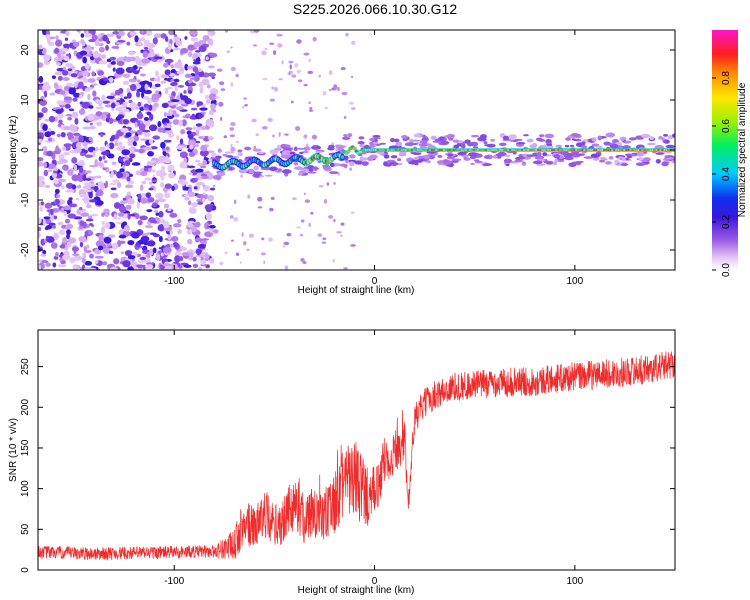  Describe the element at coordinates (726, 222) in the screenshot. I see `colorbar-tick-label: 0.2` at that location.